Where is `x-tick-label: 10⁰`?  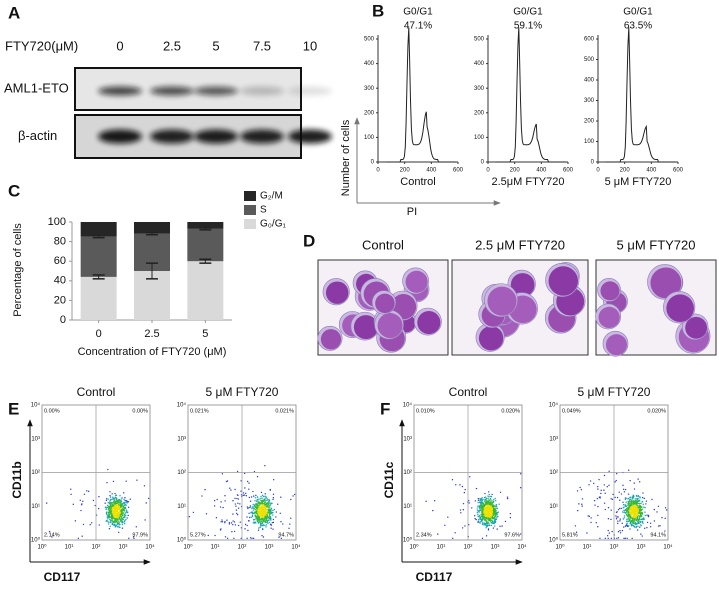 x-tick-label: 10⁰ is located at coordinates (414, 547).